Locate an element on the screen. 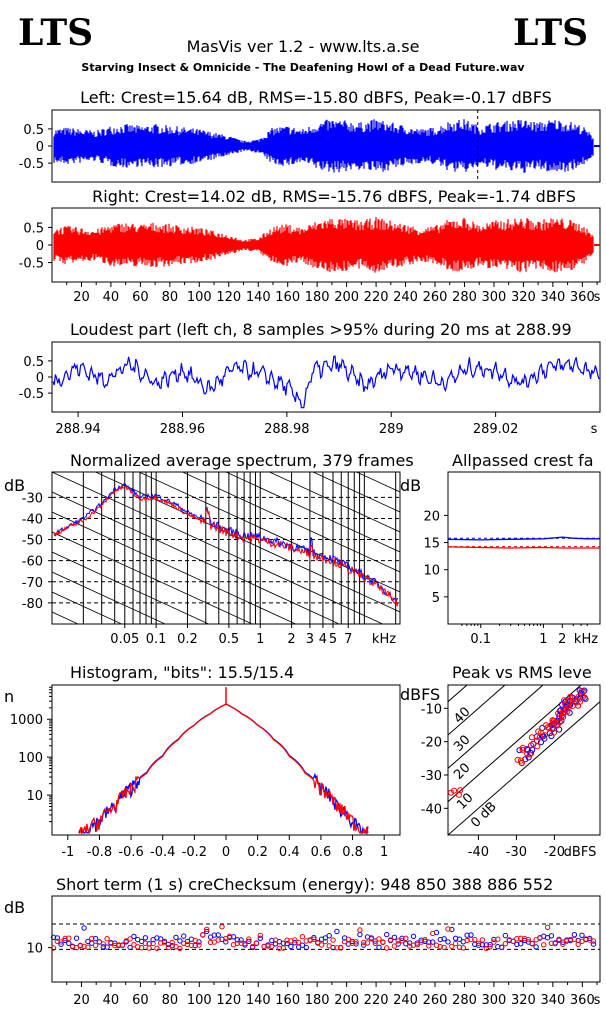 The height and width of the screenshot is (1020, 606). spectrum-ytick-label: -40 is located at coordinates (32, 519).